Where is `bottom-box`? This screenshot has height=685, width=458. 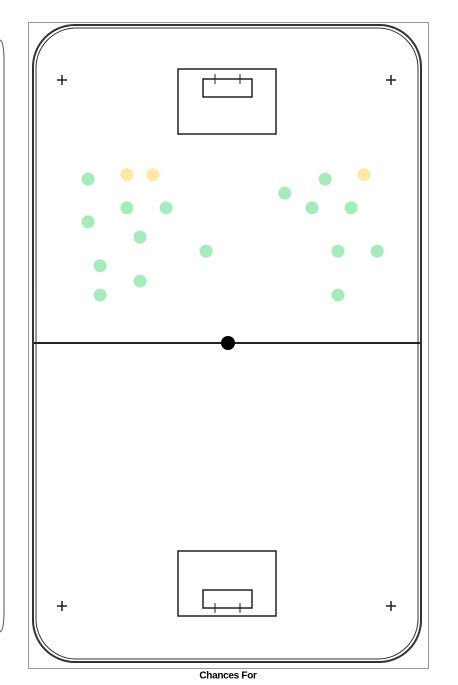
bottom-box is located at coordinates (227, 583).